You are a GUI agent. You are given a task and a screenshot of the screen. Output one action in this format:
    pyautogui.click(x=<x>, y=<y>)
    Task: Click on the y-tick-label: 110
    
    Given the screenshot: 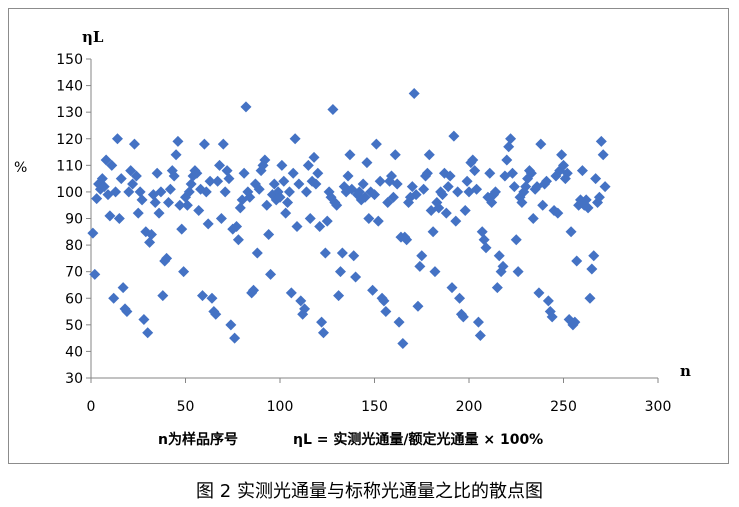 What is the action you would take?
    pyautogui.click(x=69, y=166)
    